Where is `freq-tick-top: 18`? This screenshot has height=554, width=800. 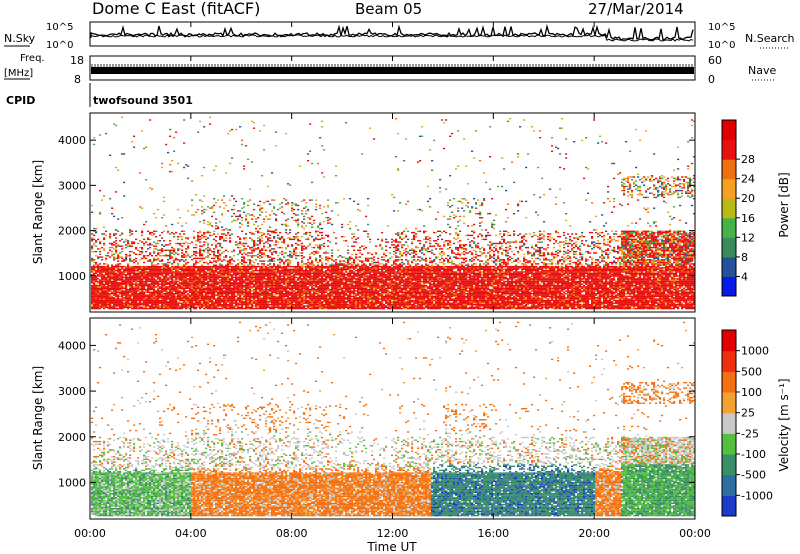 freq-tick-top: 18 is located at coordinates (77, 60).